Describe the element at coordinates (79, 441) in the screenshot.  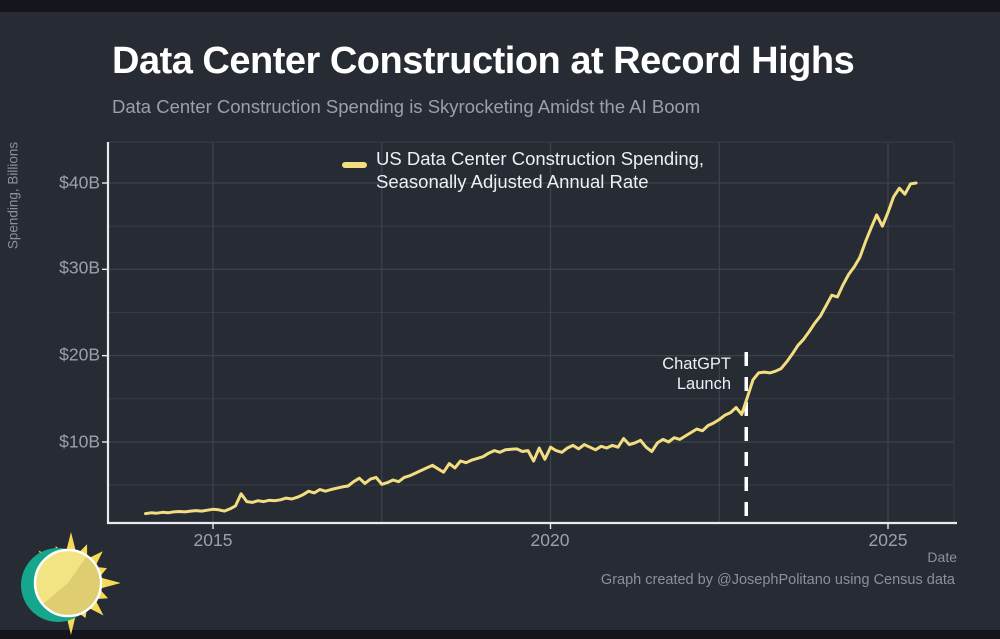
I see `ytick-label-10b: $10B` at that location.